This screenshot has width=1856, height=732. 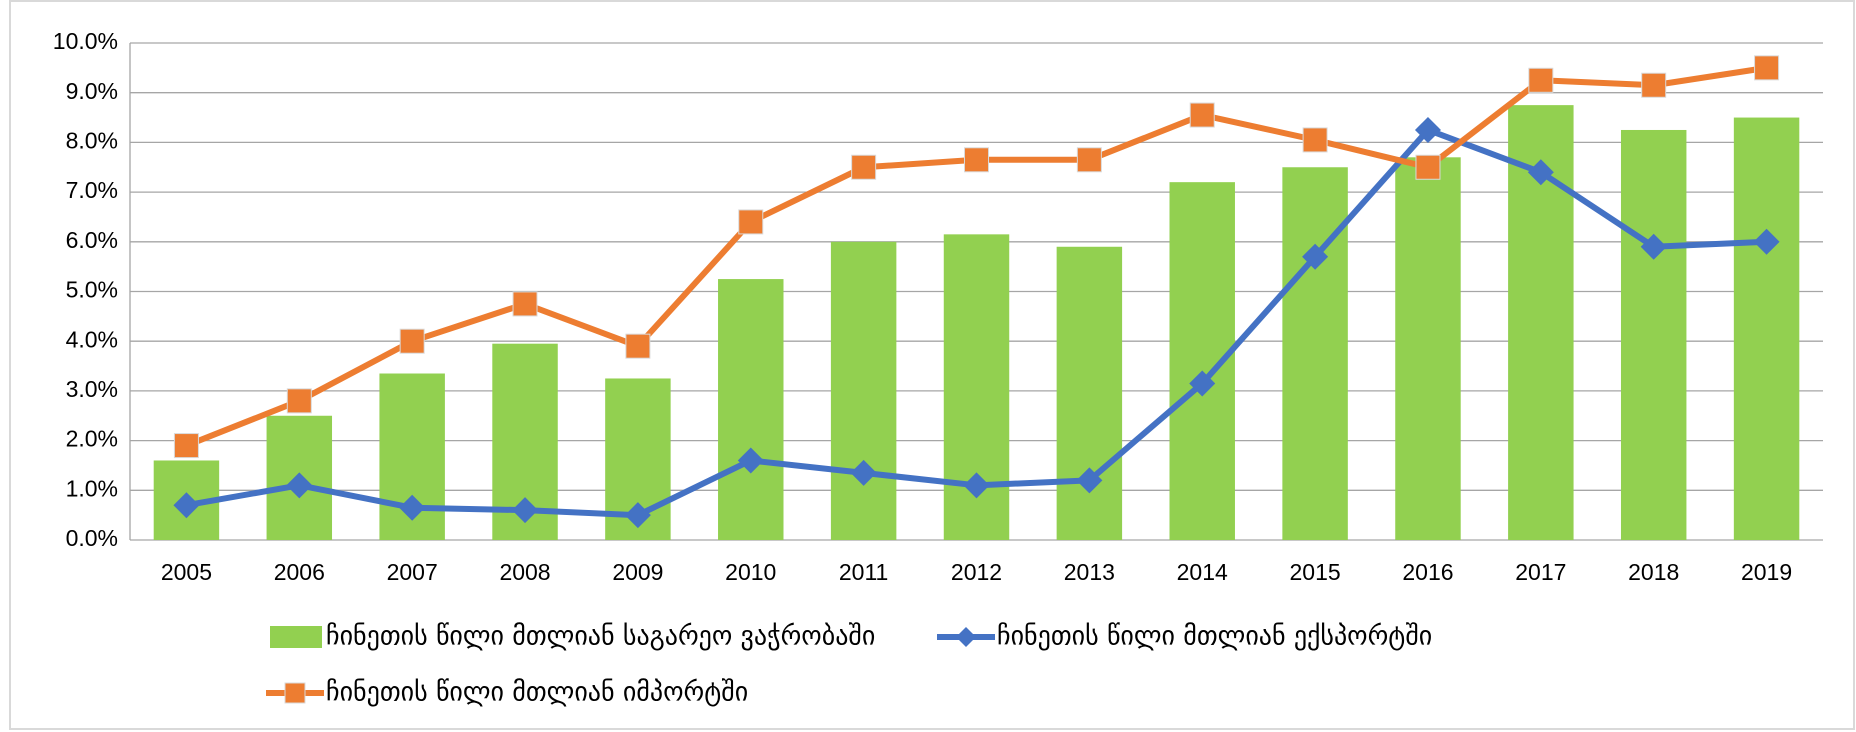 I want to click on x-tick-label: 2011, so click(x=863, y=572).